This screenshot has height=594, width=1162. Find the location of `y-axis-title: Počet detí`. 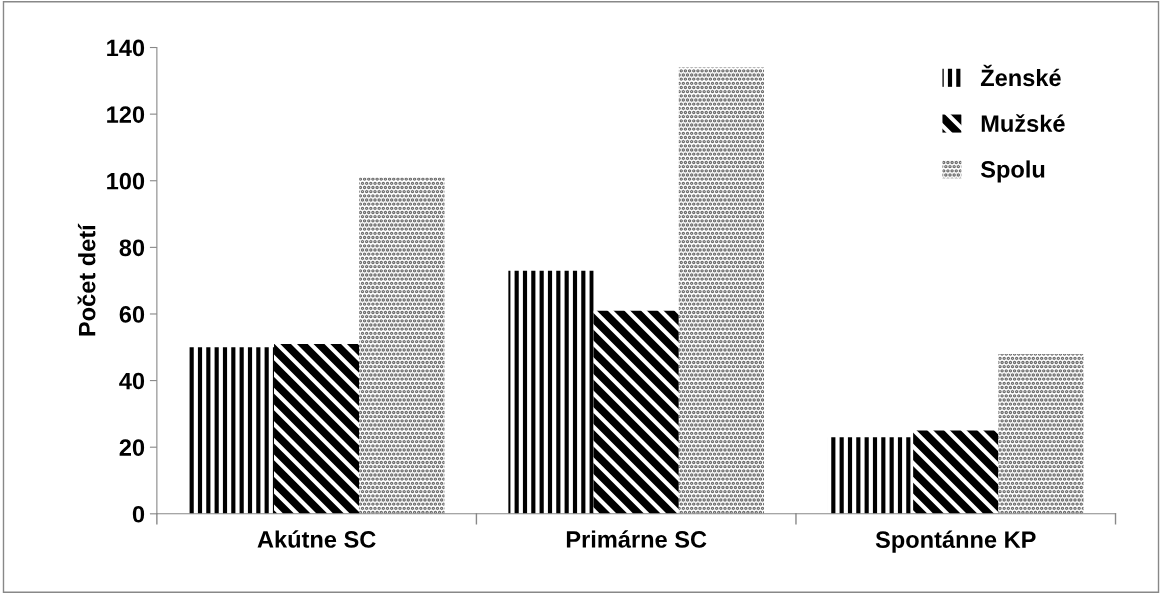

y-axis-title: Počet detí is located at coordinates (86, 279).